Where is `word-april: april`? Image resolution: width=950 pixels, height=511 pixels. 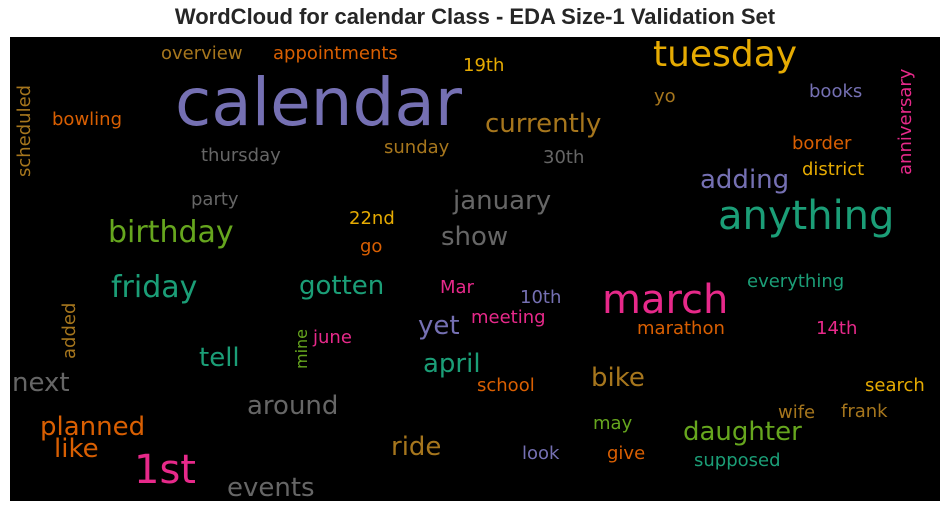 word-april: april is located at coordinates (452, 364).